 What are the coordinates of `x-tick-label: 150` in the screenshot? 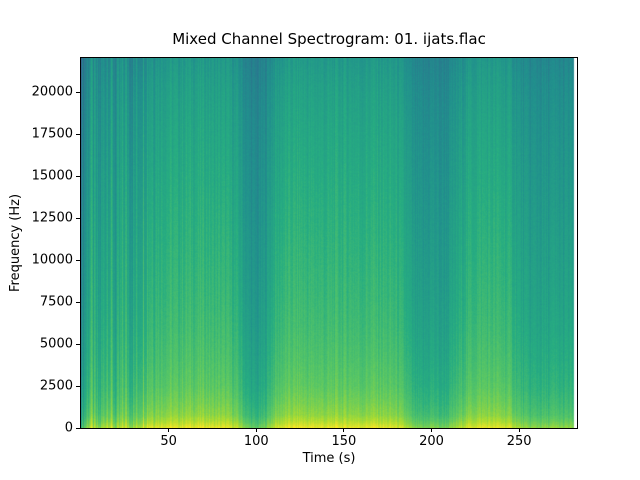 It's located at (344, 441).